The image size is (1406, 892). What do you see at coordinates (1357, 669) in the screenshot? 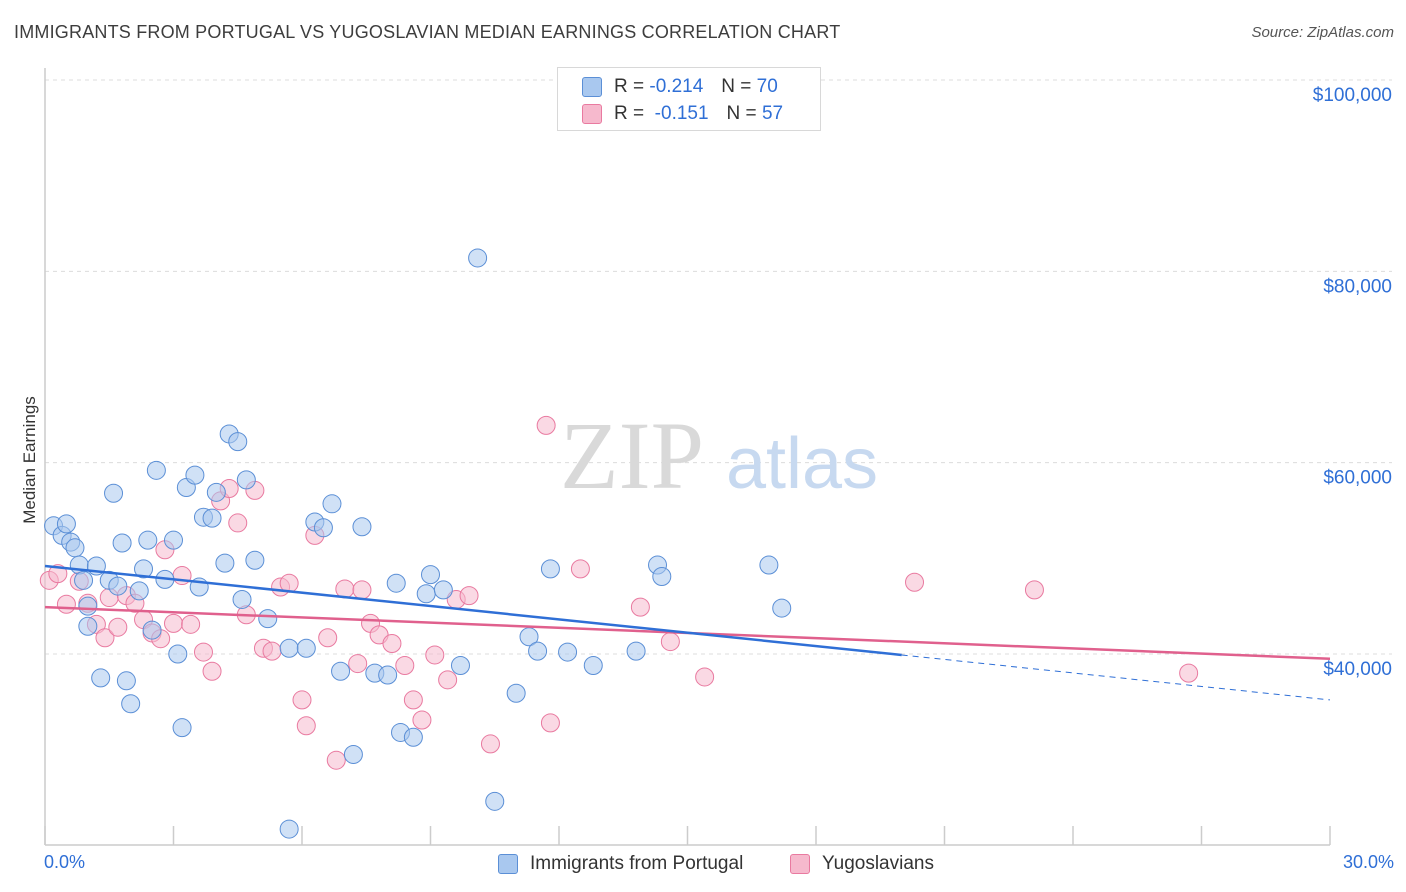
I see `y-tick-label: $40,000` at bounding box center [1357, 669].